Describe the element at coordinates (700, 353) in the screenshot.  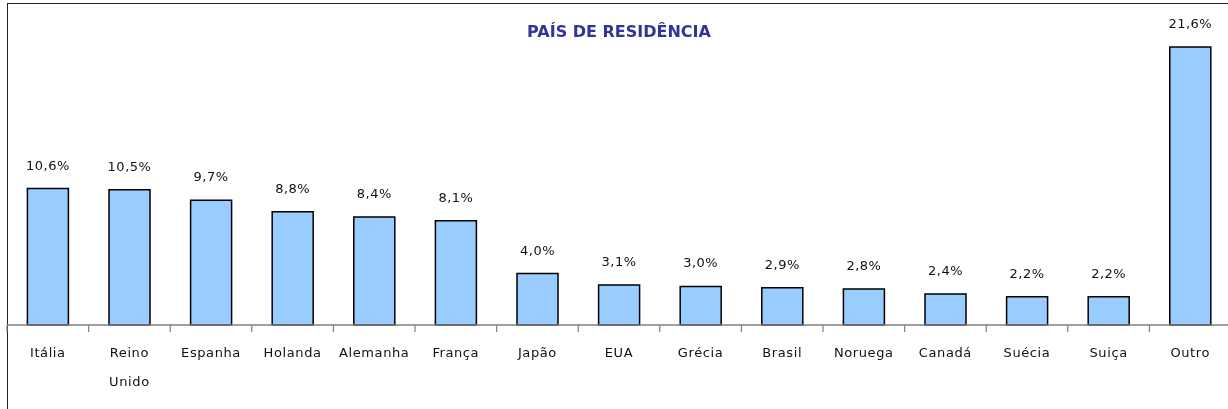
I see `x-tick-label: Grécia` at that location.